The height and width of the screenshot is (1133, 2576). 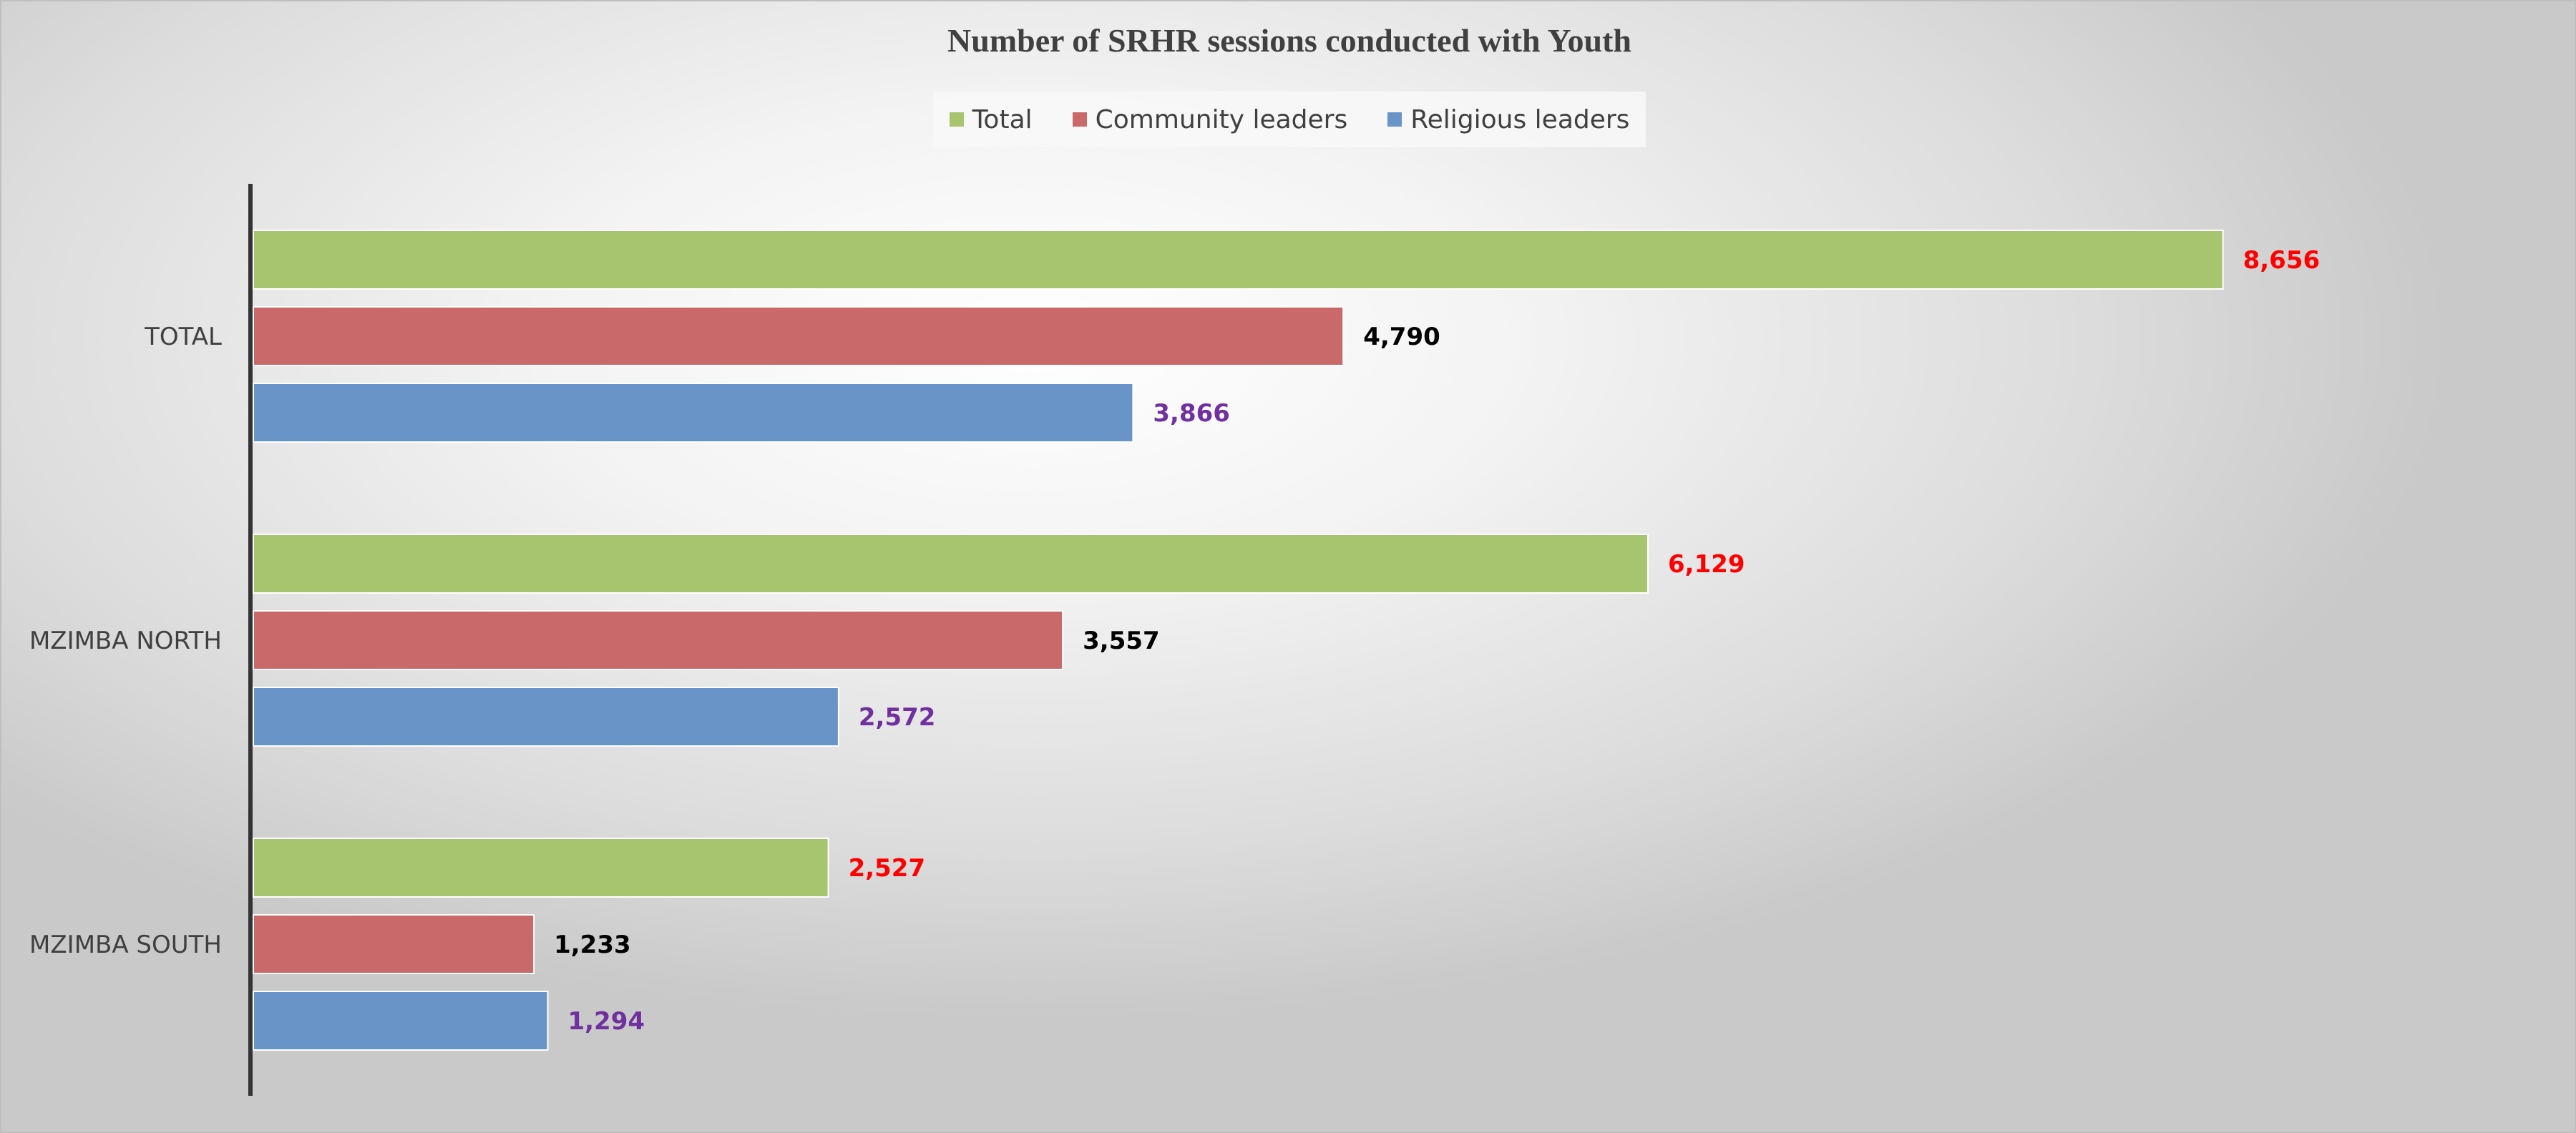 I want to click on category-label: MZIMBA SOUTH, so click(x=125, y=945).